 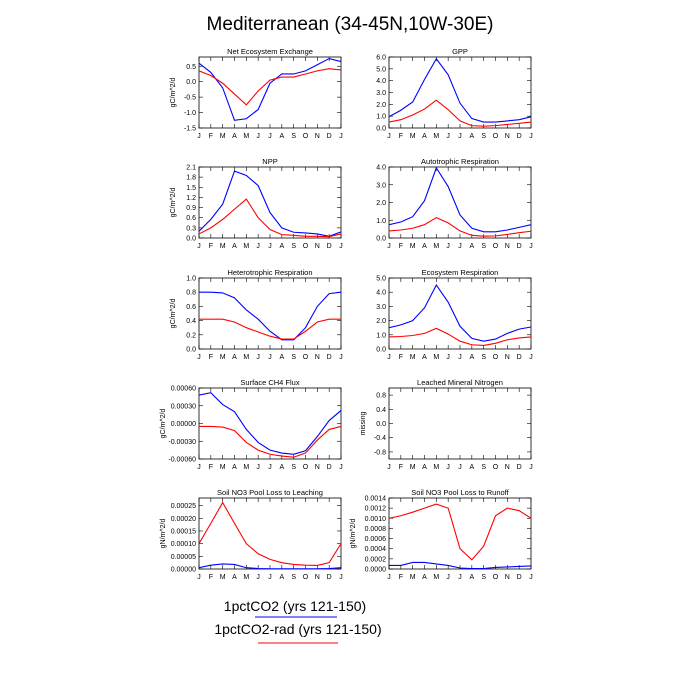 I want to click on y-tick-label: 4.0, so click(x=381, y=81).